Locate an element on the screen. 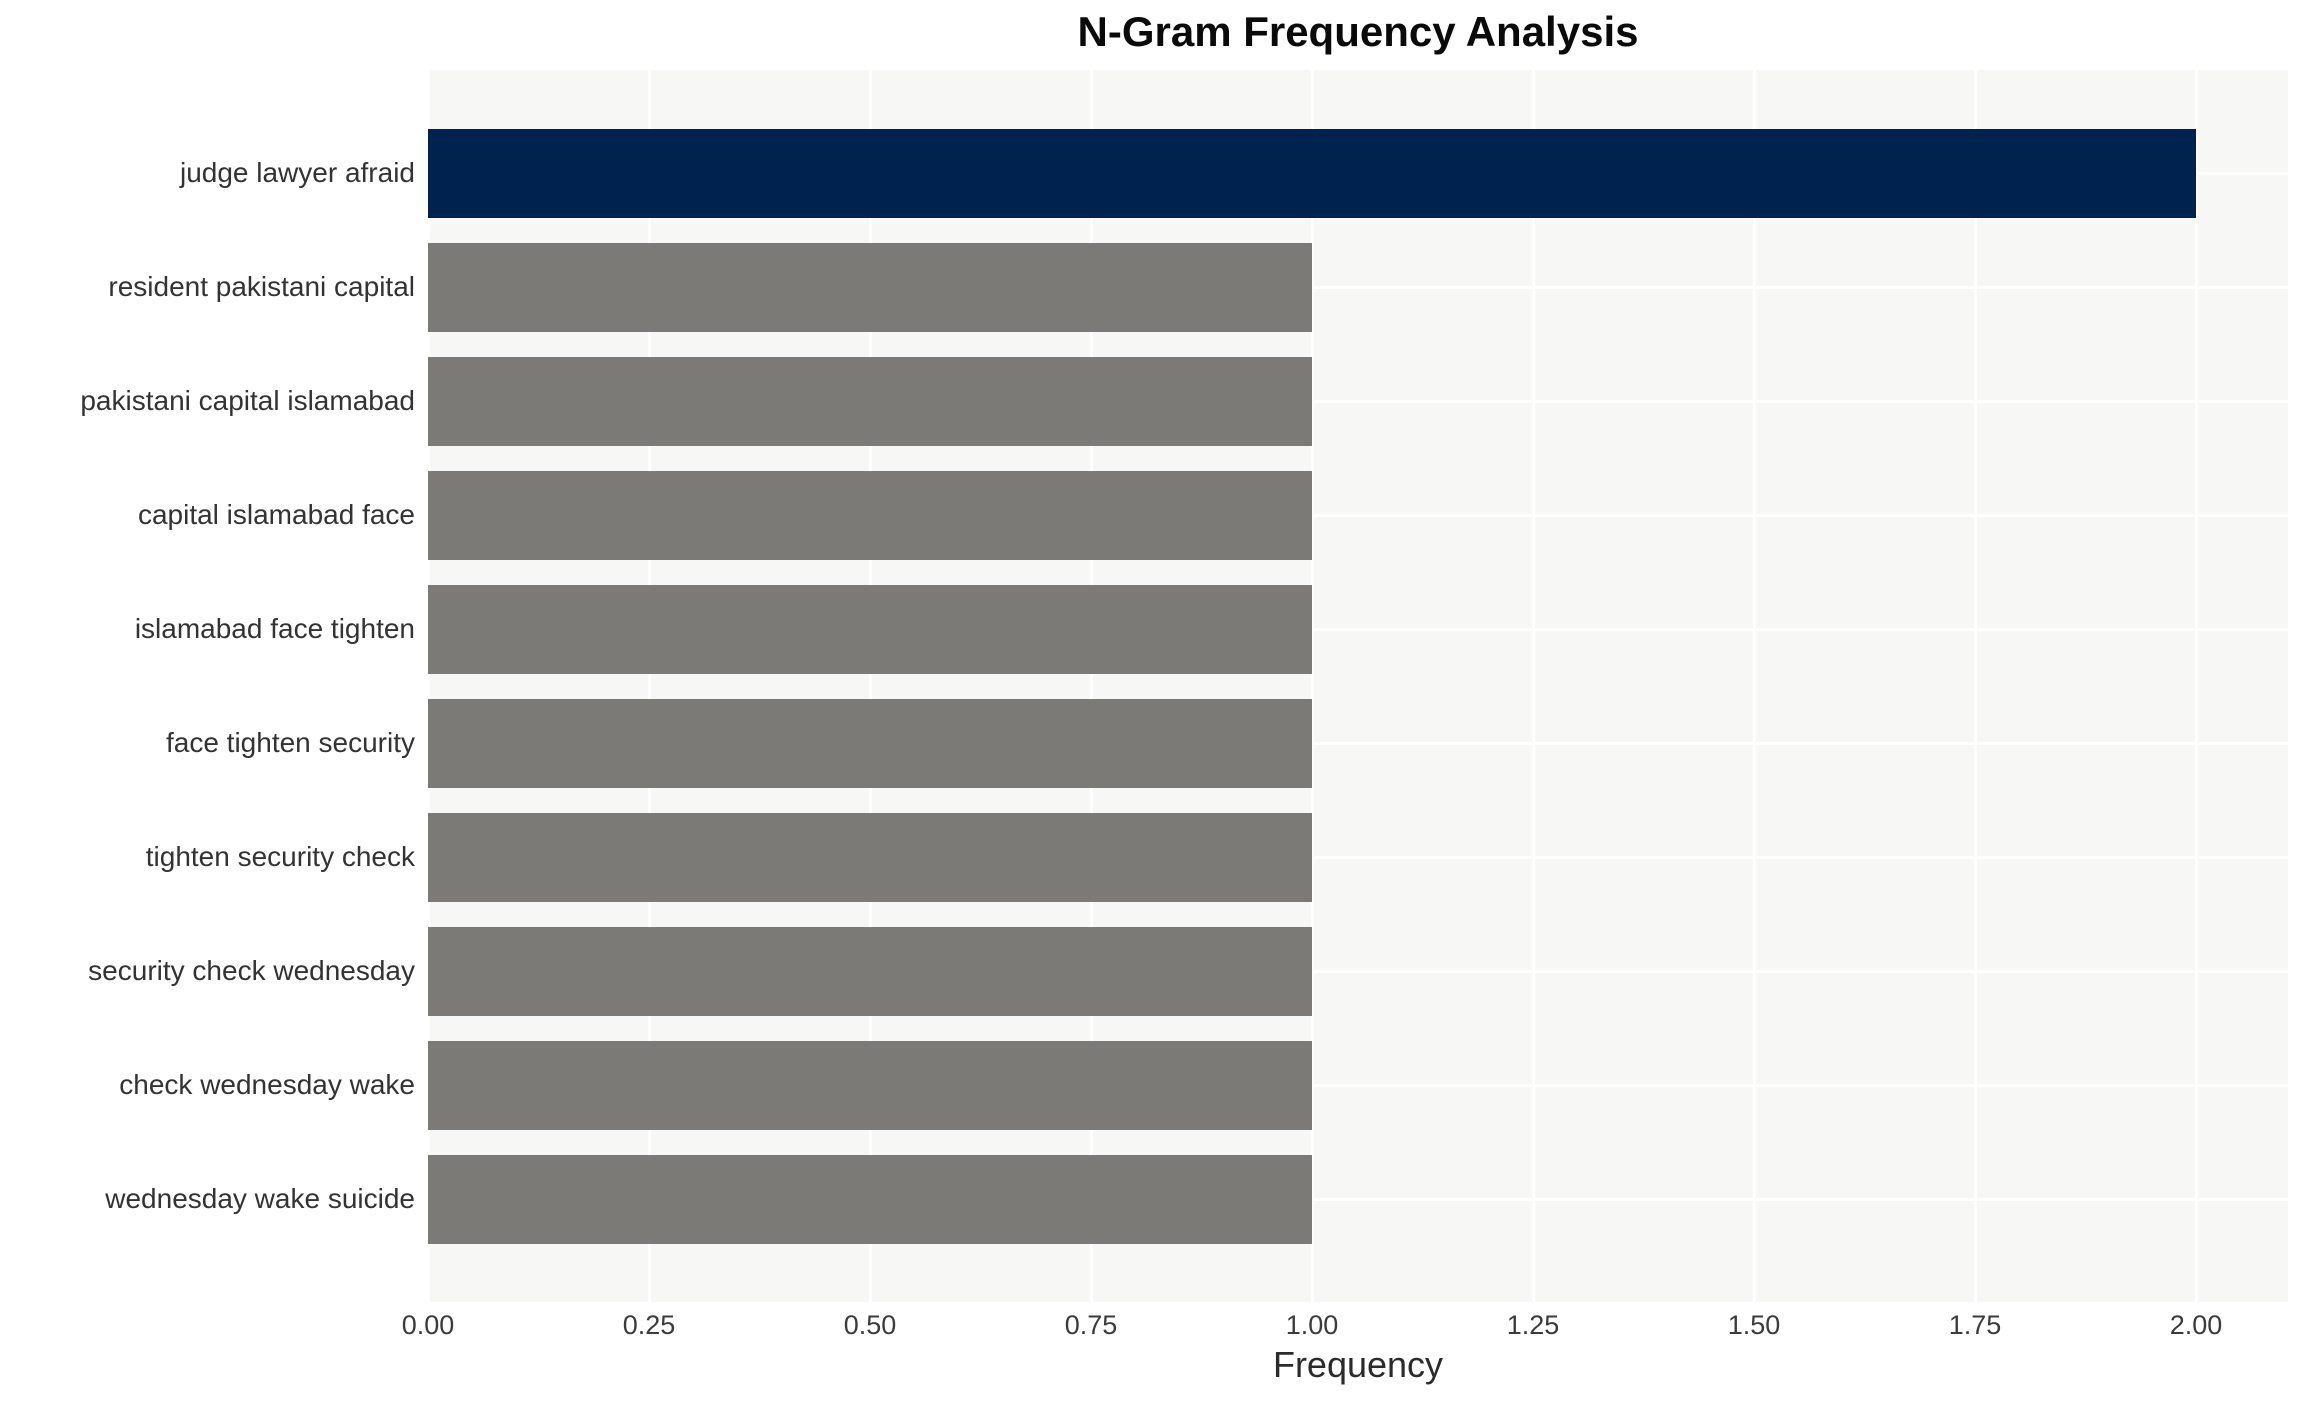 This screenshot has height=1402, width=2308. x-tick-label: 2.00 is located at coordinates (2196, 1325).